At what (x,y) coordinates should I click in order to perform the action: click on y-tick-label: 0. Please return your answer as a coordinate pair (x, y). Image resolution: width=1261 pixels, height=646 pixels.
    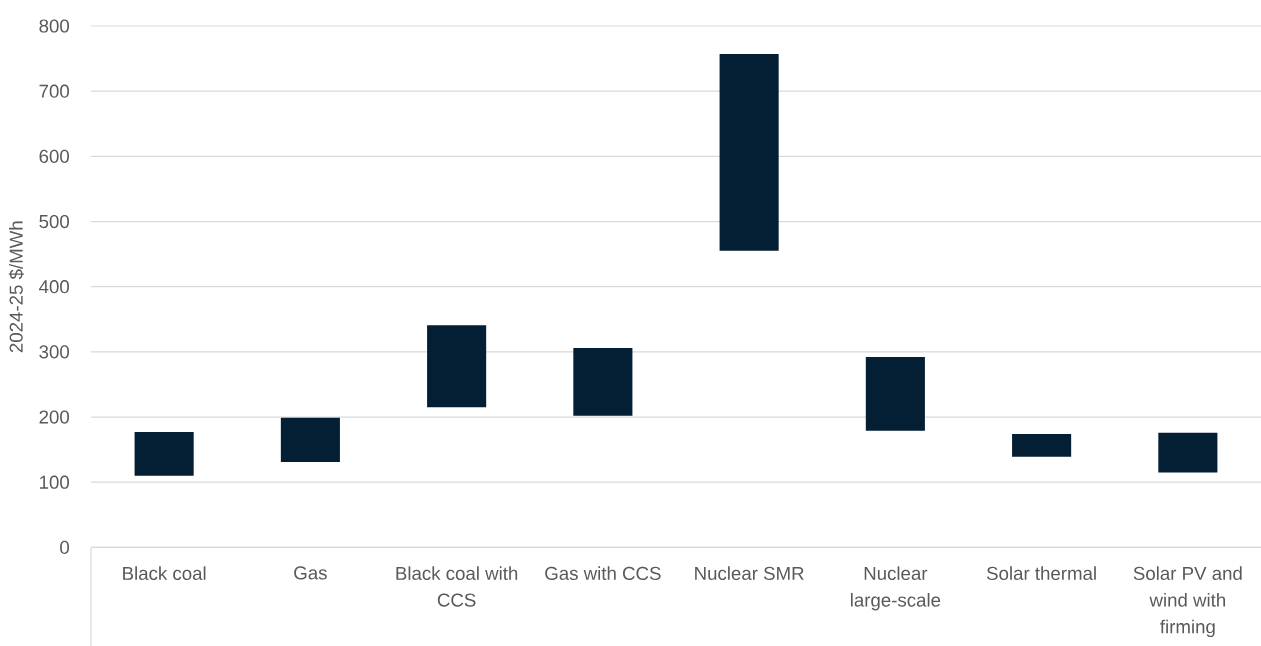
    Looking at the image, I should click on (65, 547).